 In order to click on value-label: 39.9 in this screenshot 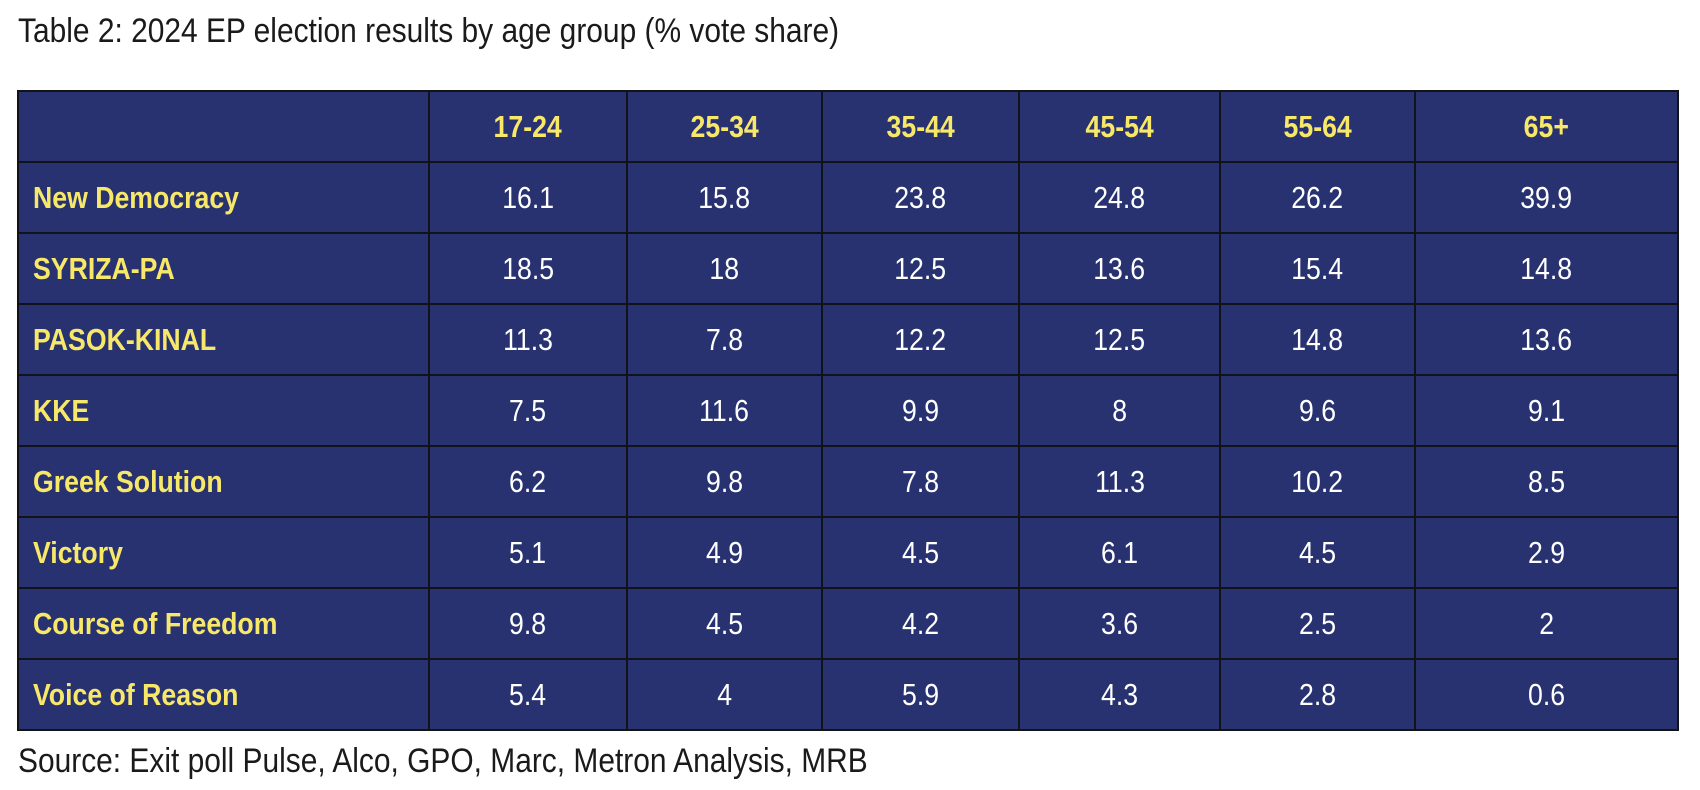, I will do `click(1546, 197)`.